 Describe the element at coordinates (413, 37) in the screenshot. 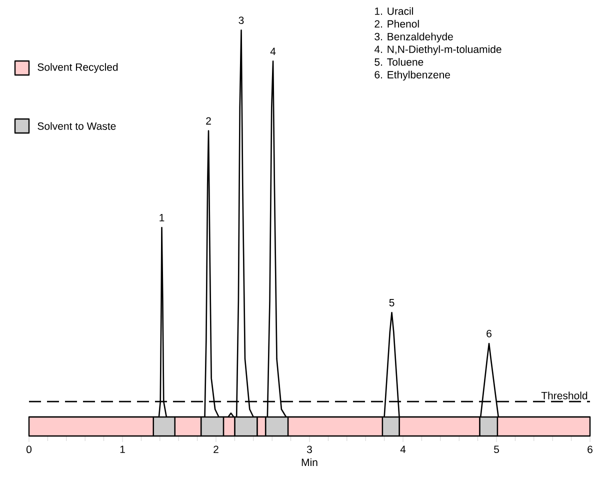

I see `annotation: 3. Benzaldehyde` at that location.